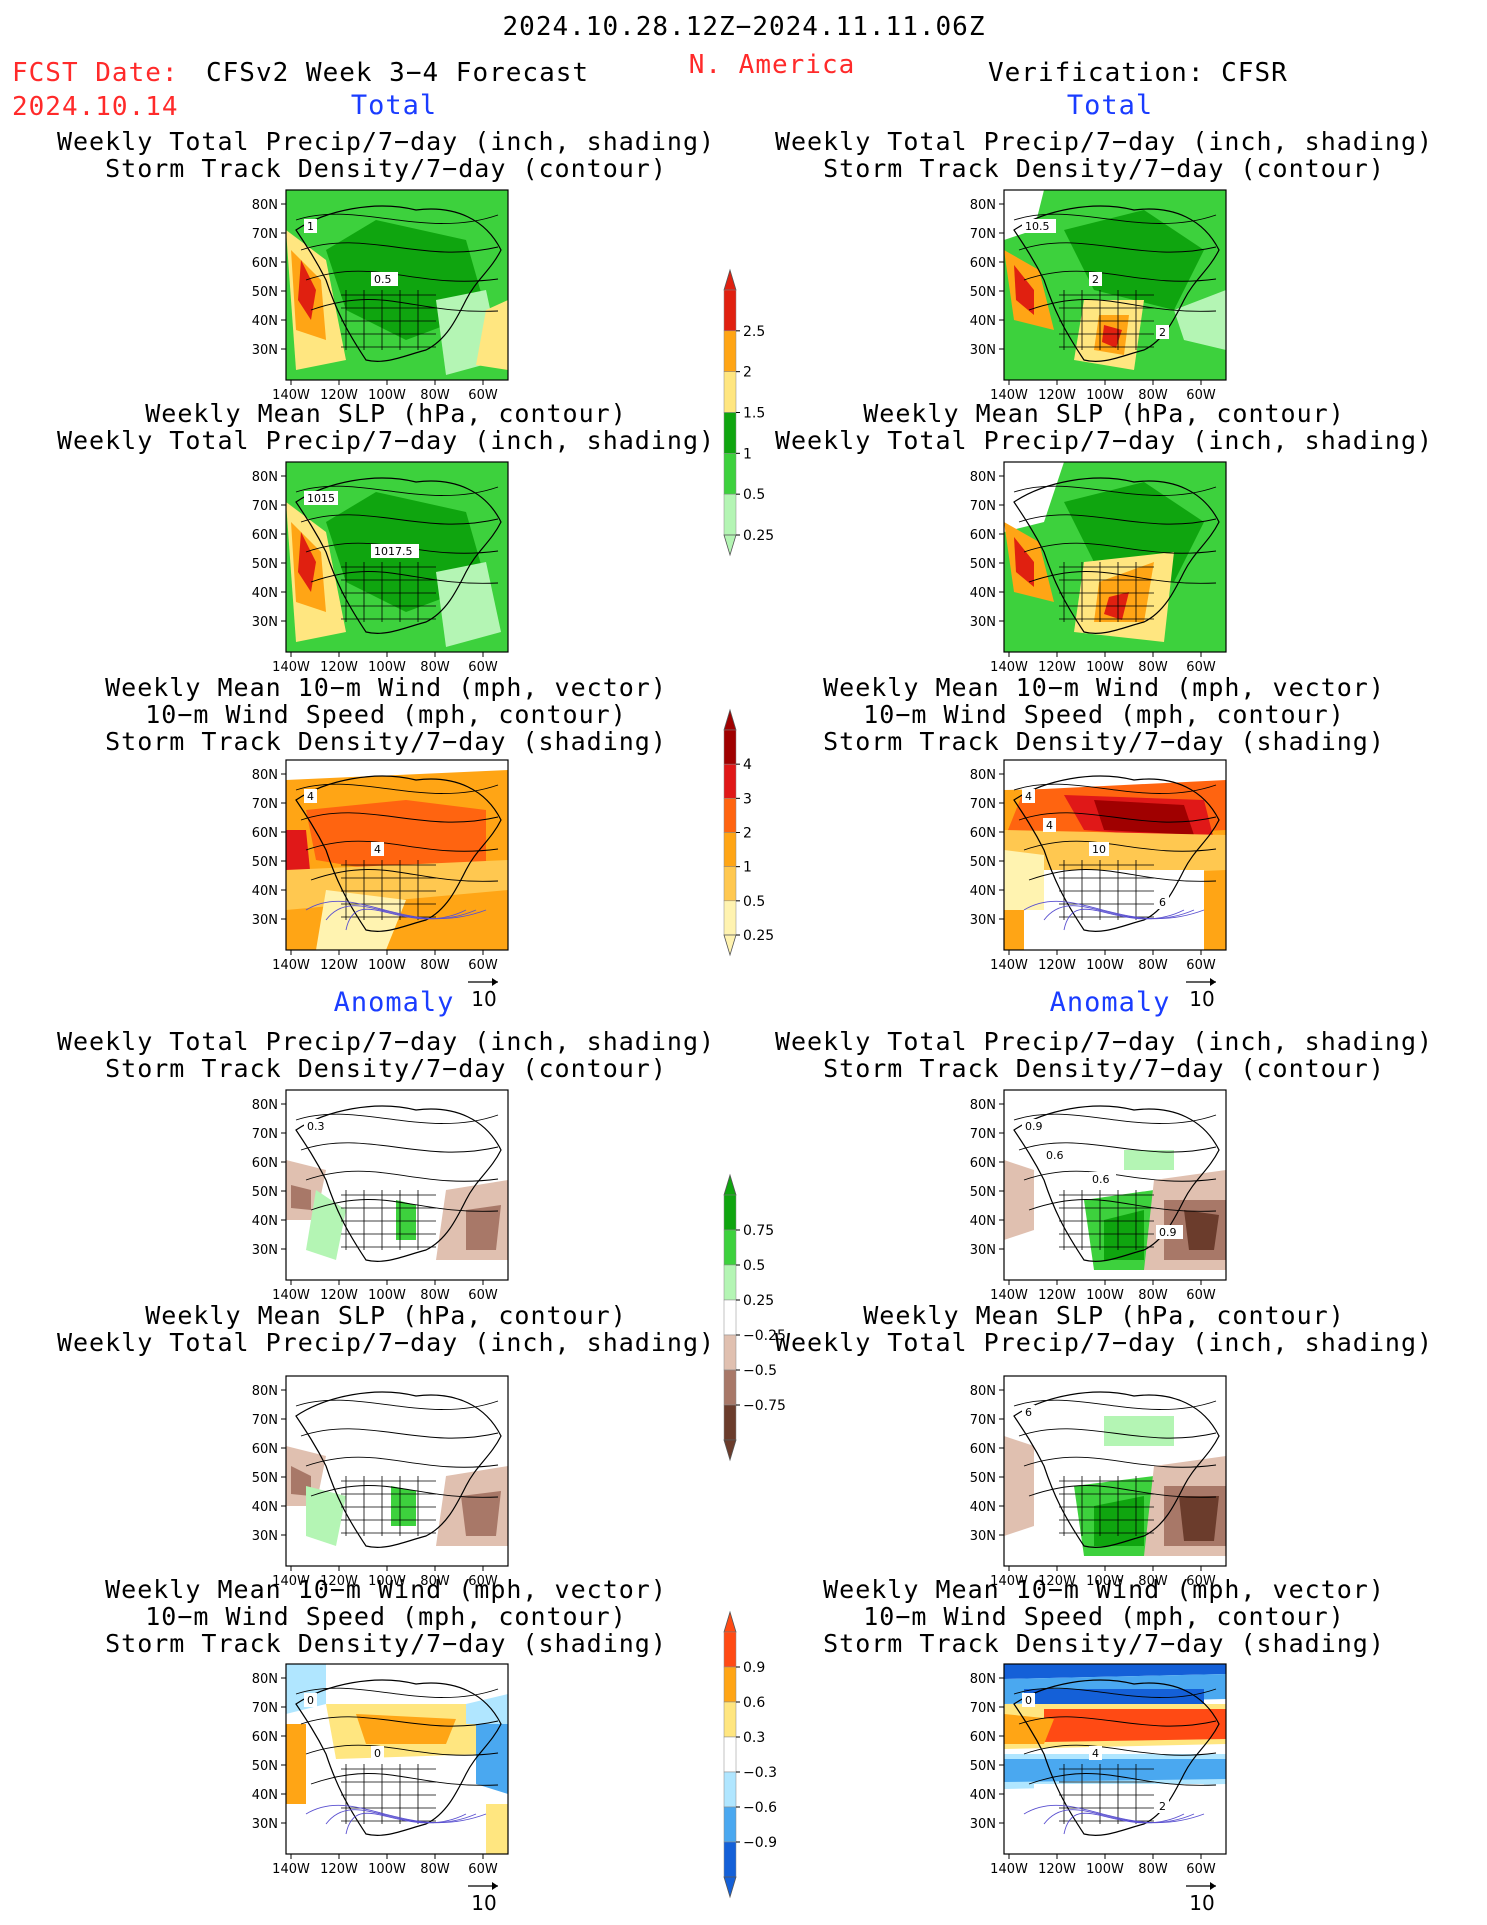 The image size is (1487, 1925). I want to click on colorbar-label: 0.5, so click(754, 495).